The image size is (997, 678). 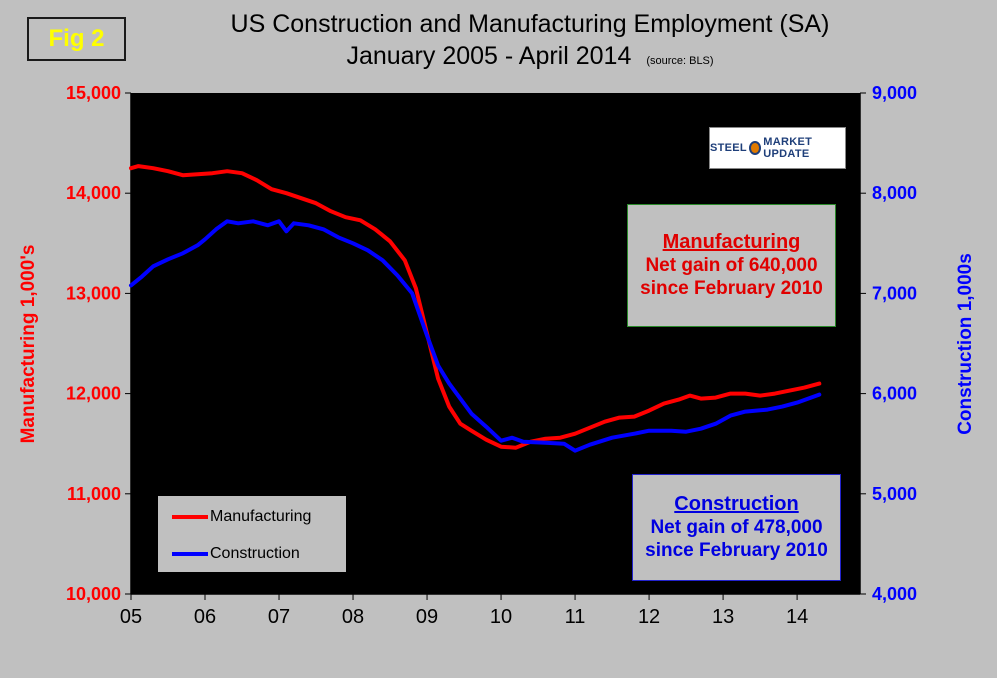 What do you see at coordinates (252, 534) in the screenshot?
I see `chart-legend: Manufacturing Construction` at bounding box center [252, 534].